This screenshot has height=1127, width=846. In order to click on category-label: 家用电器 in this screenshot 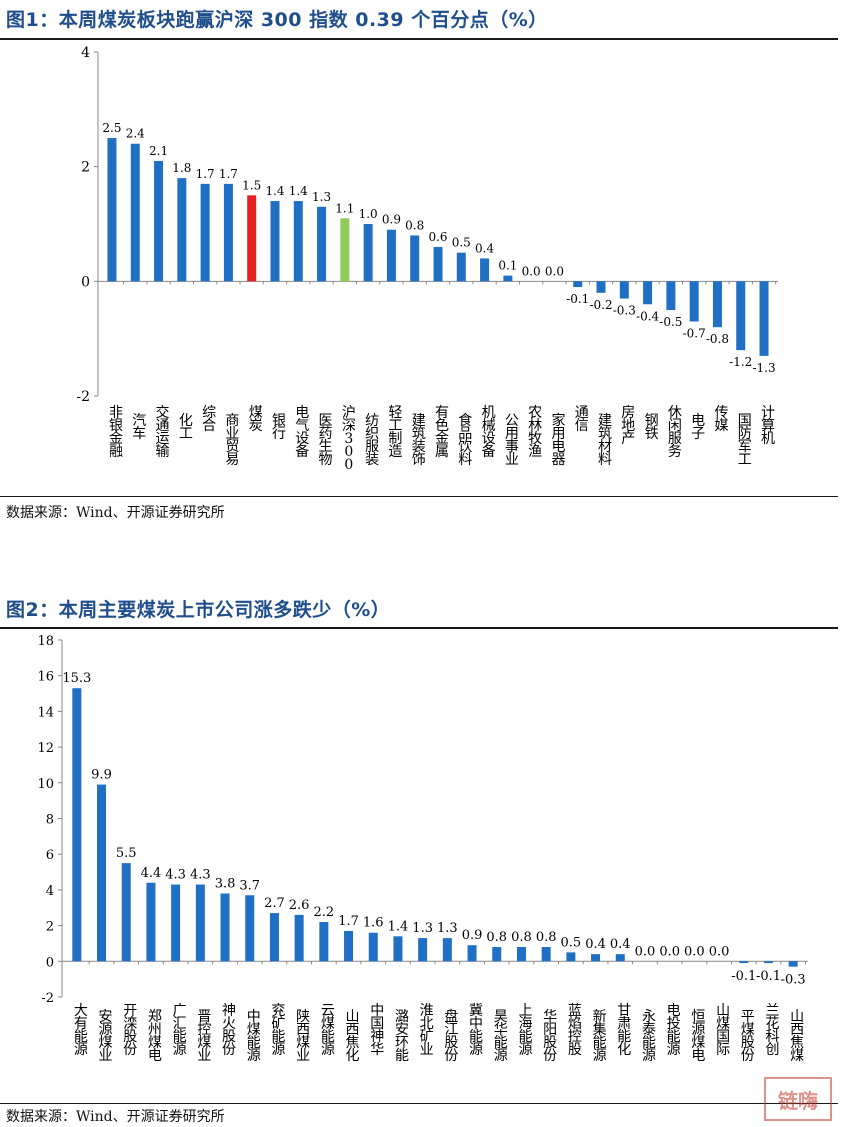, I will do `click(558, 440)`.